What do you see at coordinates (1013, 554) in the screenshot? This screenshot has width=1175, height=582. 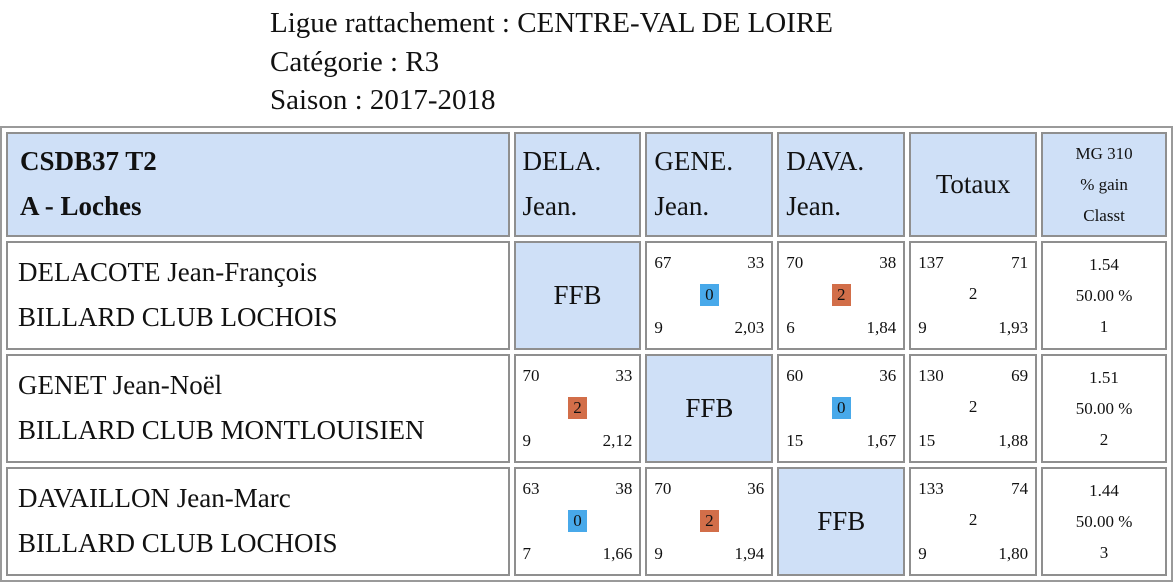 I see `total-average: 1,80` at bounding box center [1013, 554].